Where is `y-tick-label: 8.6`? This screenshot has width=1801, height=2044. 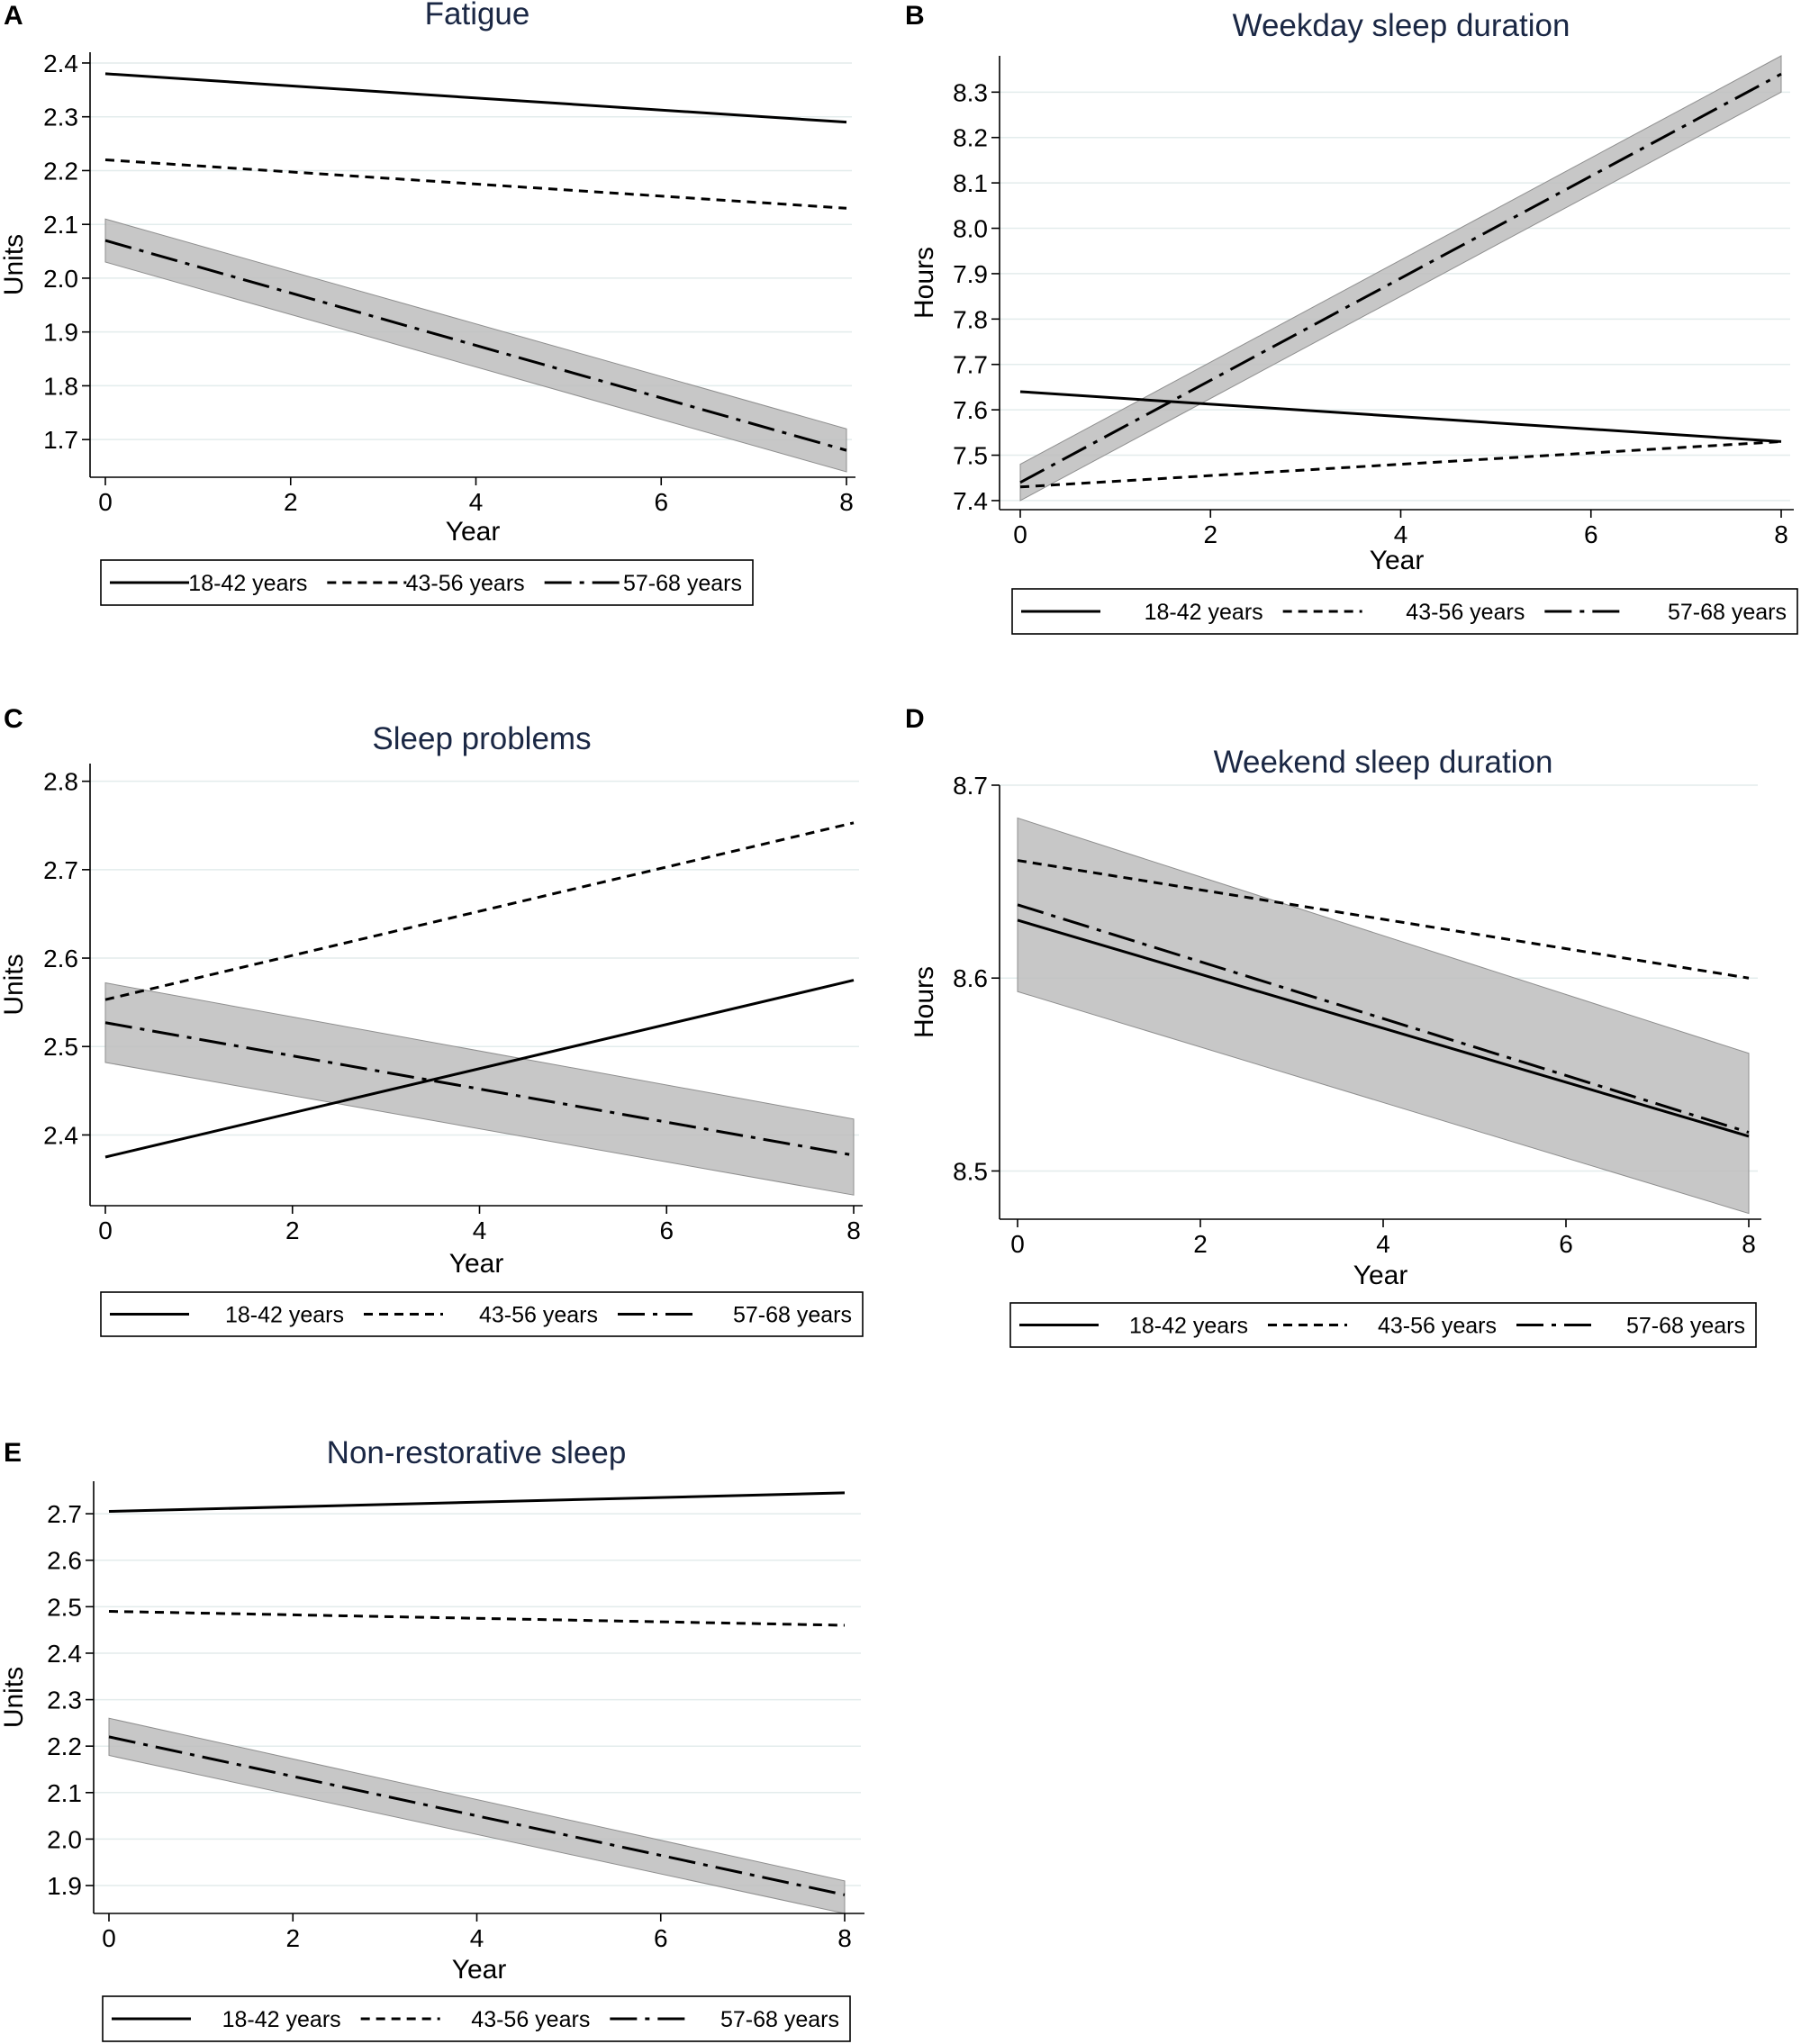 y-tick-label: 8.6 is located at coordinates (970, 978).